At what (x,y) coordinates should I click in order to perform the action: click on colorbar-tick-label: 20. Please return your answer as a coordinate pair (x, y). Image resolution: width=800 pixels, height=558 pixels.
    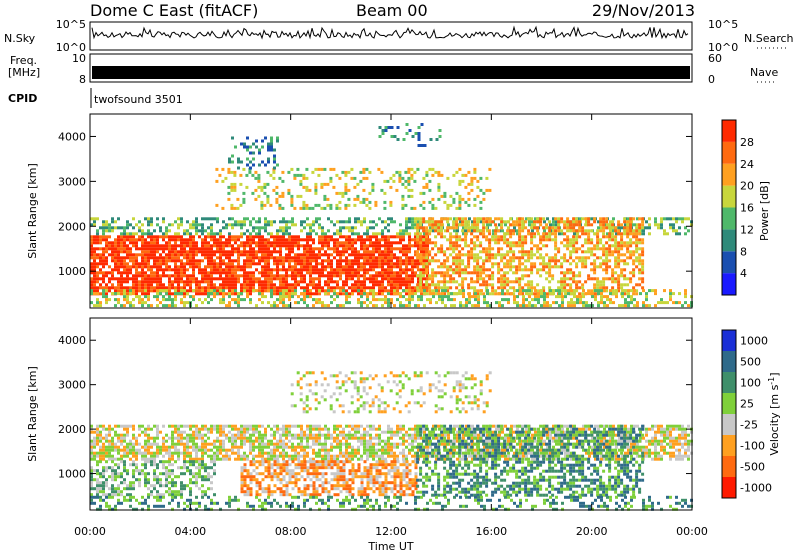
    Looking at the image, I should click on (747, 186).